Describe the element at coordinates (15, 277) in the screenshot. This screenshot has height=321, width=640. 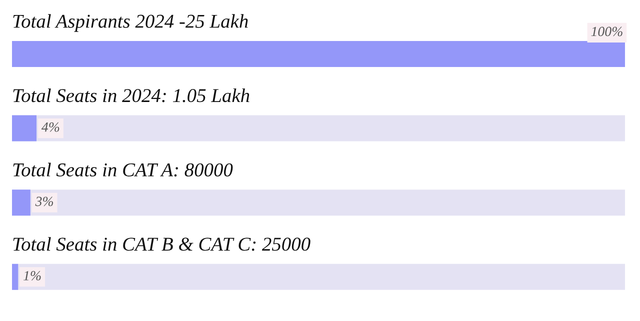
I see `bar` at that location.